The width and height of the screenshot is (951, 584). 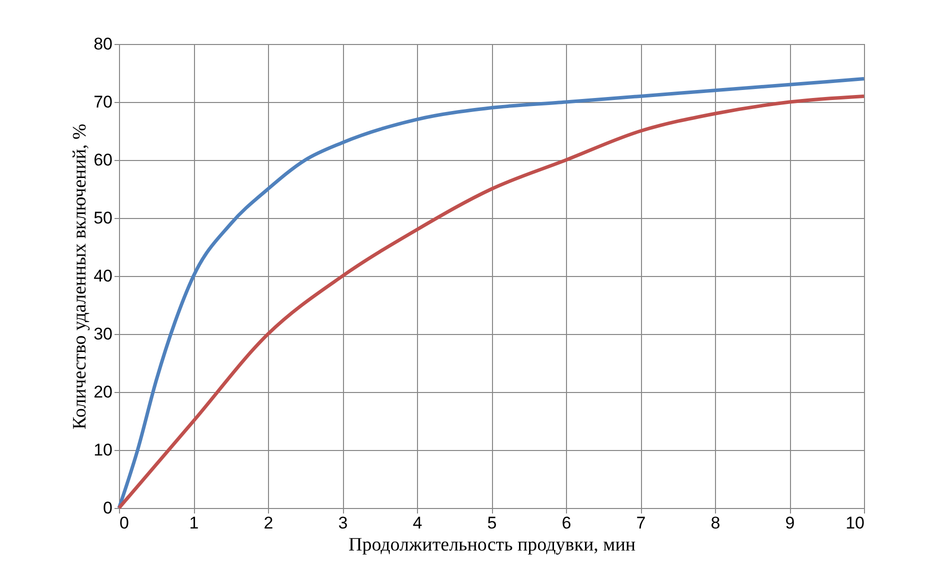 What do you see at coordinates (103, 102) in the screenshot?
I see `y-tick-label: 70` at bounding box center [103, 102].